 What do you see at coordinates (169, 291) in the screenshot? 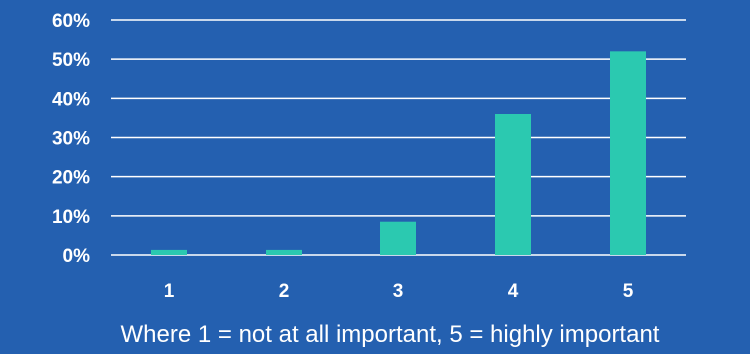
I see `x-tick-label: 1` at bounding box center [169, 291].